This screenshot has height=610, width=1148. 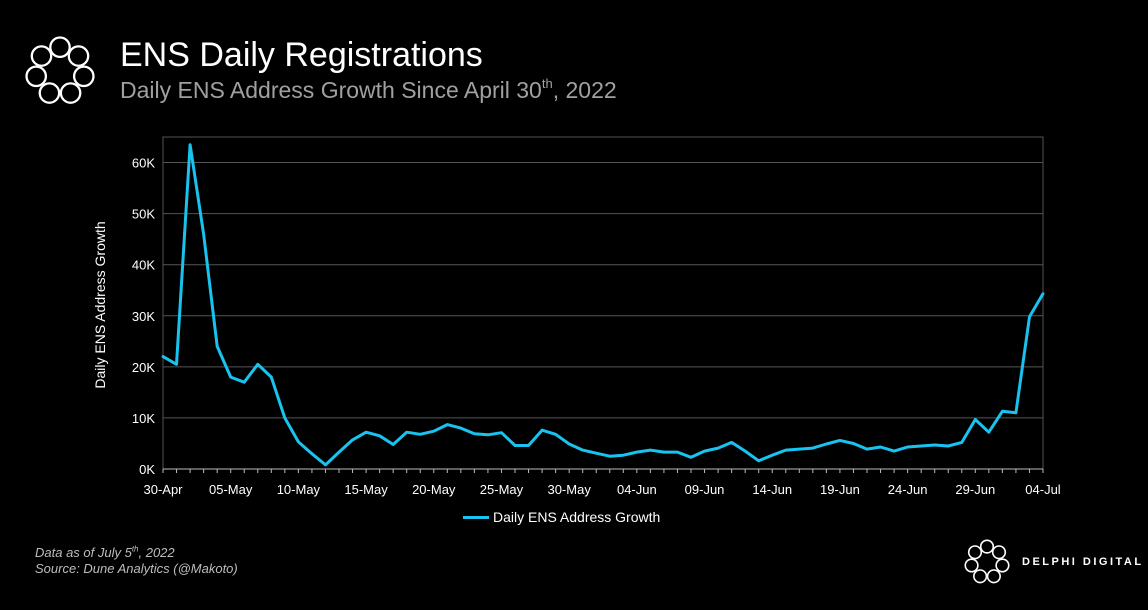 I want to click on y-axis-label: Daily ENS Address Growth, so click(x=100, y=304).